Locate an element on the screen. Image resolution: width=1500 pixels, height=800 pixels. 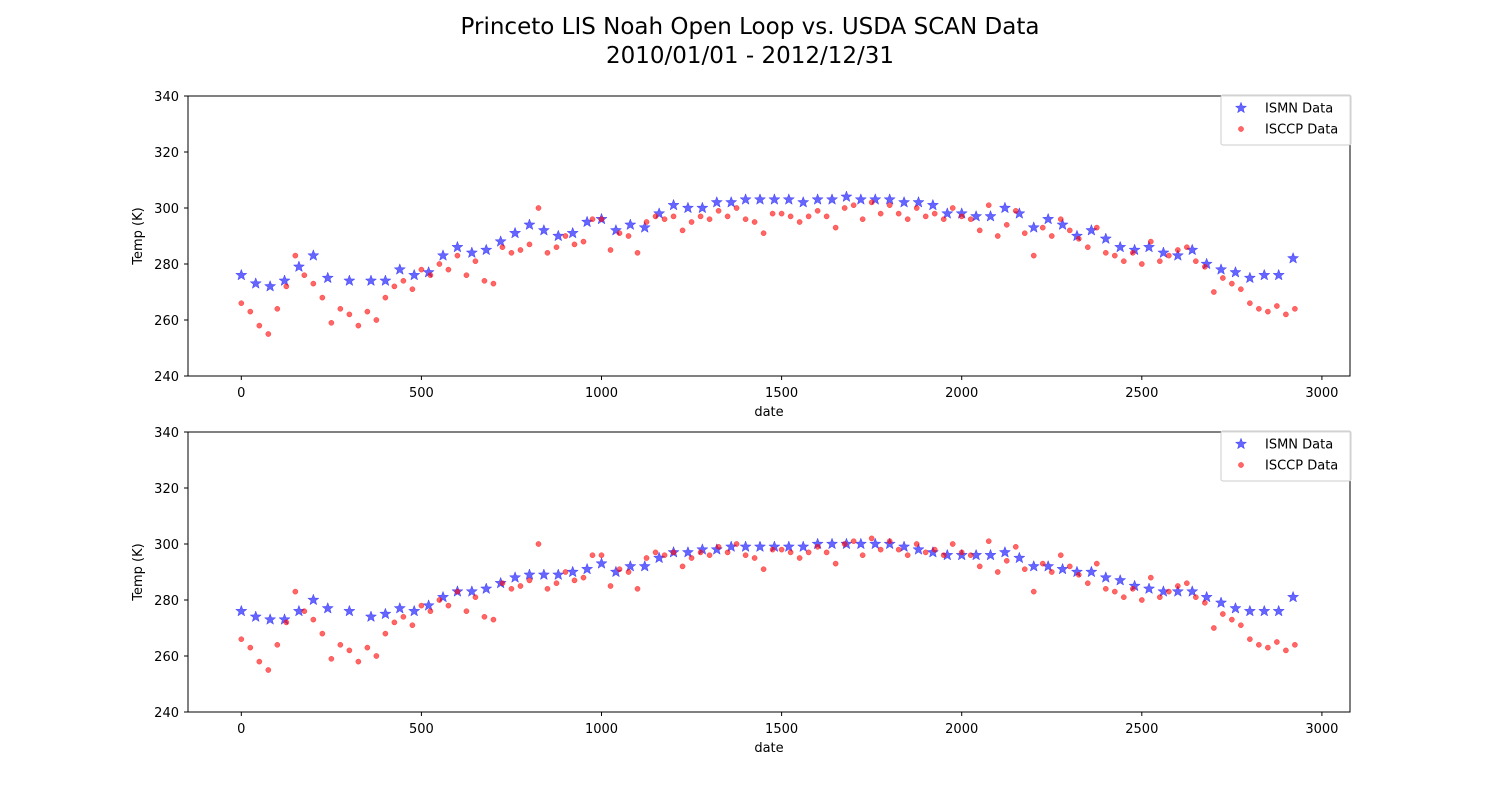
x-tick-label: 1000 is located at coordinates (601, 729).